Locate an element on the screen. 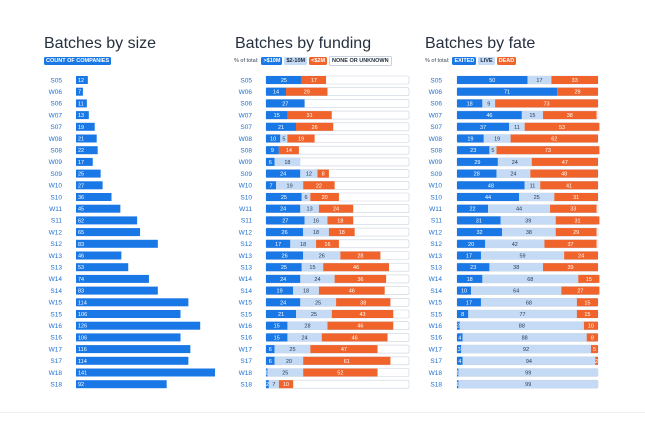 Image resolution: width=645 pixels, height=425 pixels. size-value-label: 25 is located at coordinates (81, 175).